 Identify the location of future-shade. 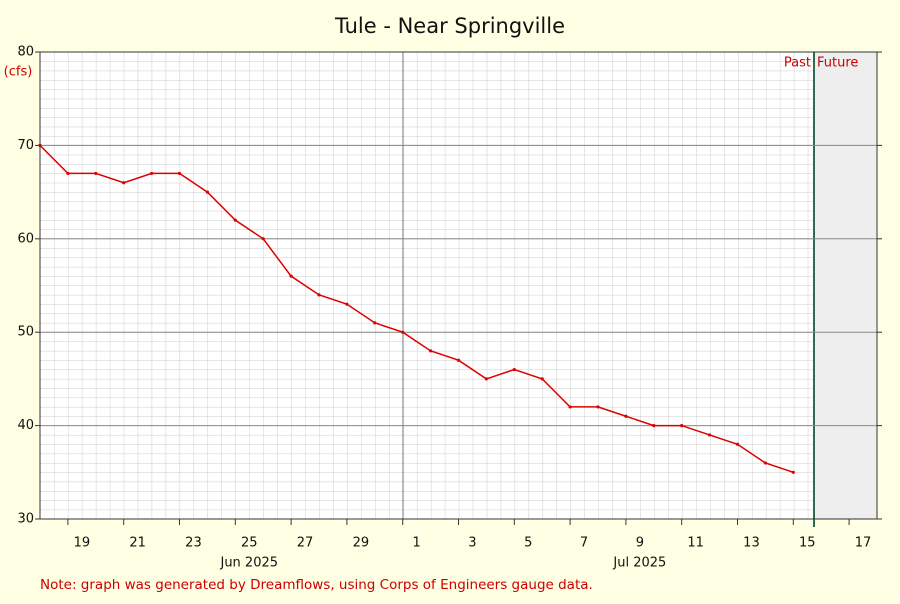
(845, 285).